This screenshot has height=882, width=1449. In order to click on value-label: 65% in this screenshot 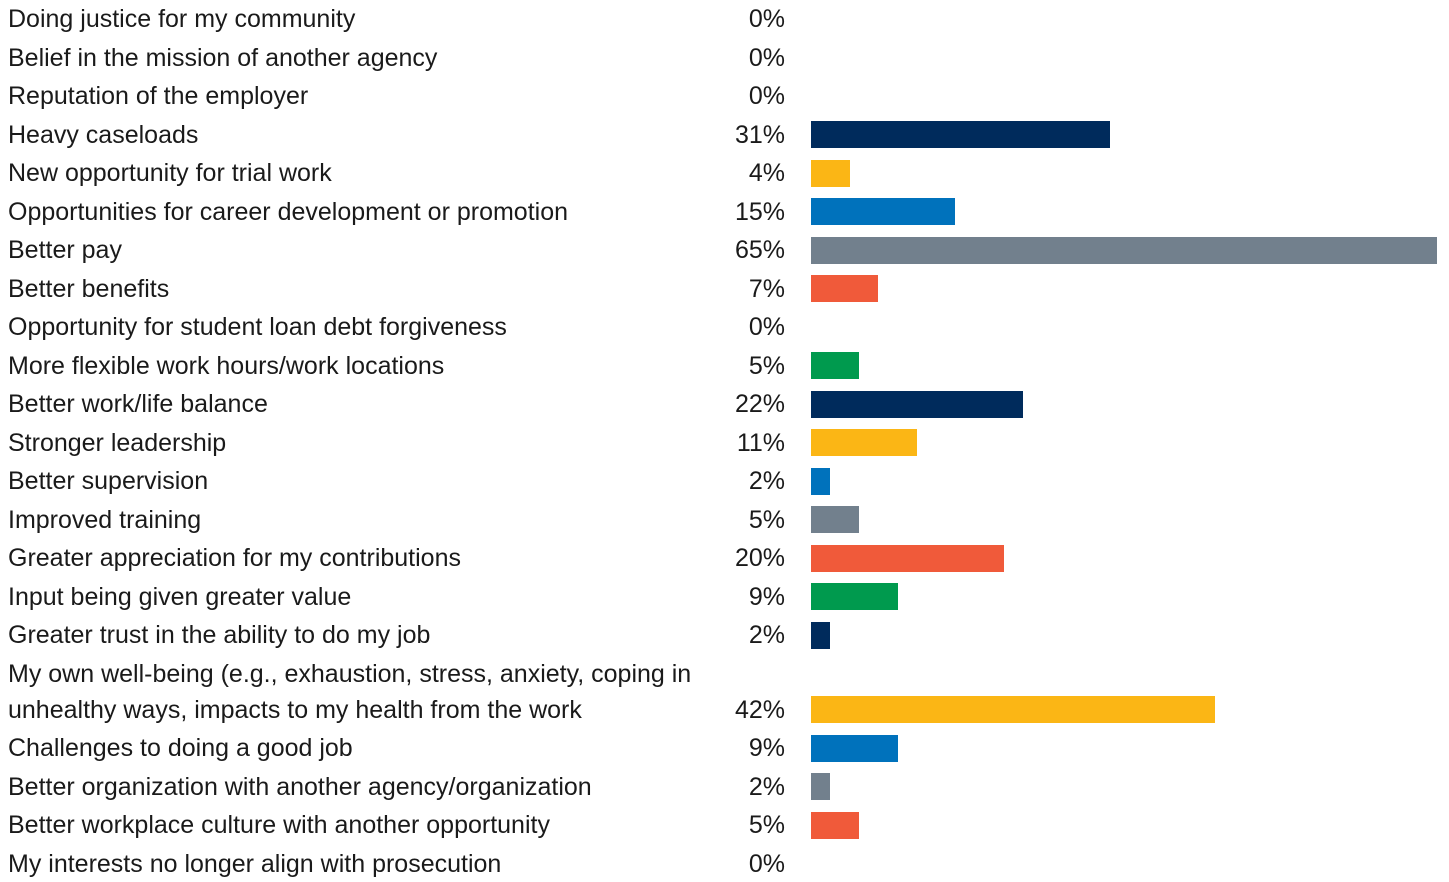, I will do `click(759, 250)`.